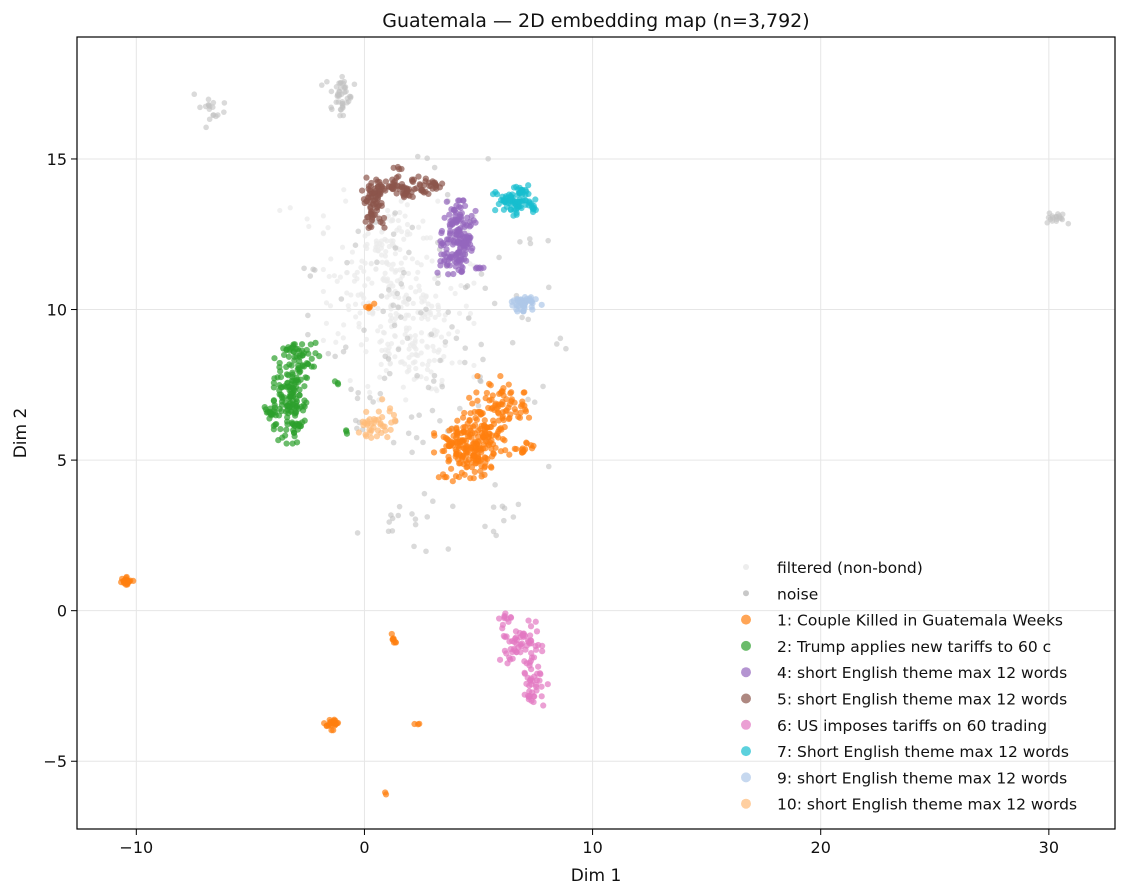 The width and height of the screenshot is (1125, 896). What do you see at coordinates (927, 805) in the screenshot?
I see `legend-label: 10: short English theme max 12 words` at bounding box center [927, 805].